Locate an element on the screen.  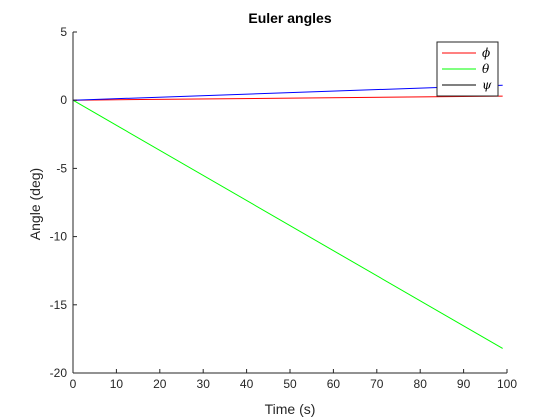
x-tick-label-2: 20 is located at coordinates (160, 384).